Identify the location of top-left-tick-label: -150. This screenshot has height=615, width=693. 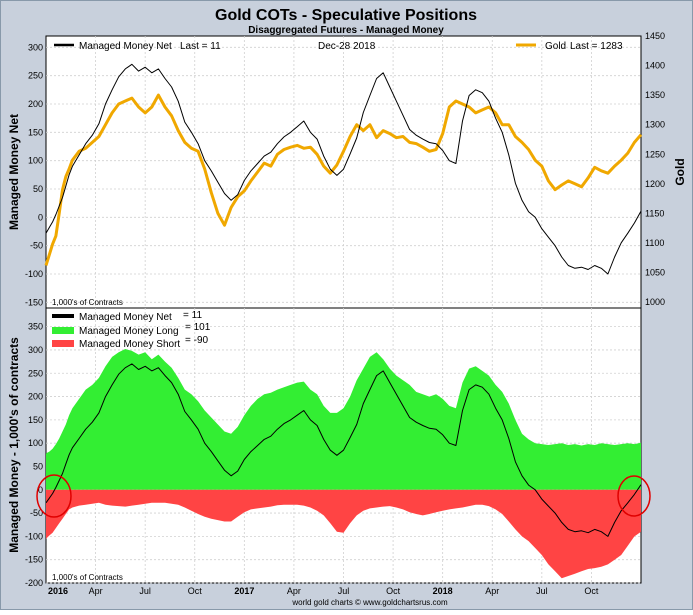
(34, 302).